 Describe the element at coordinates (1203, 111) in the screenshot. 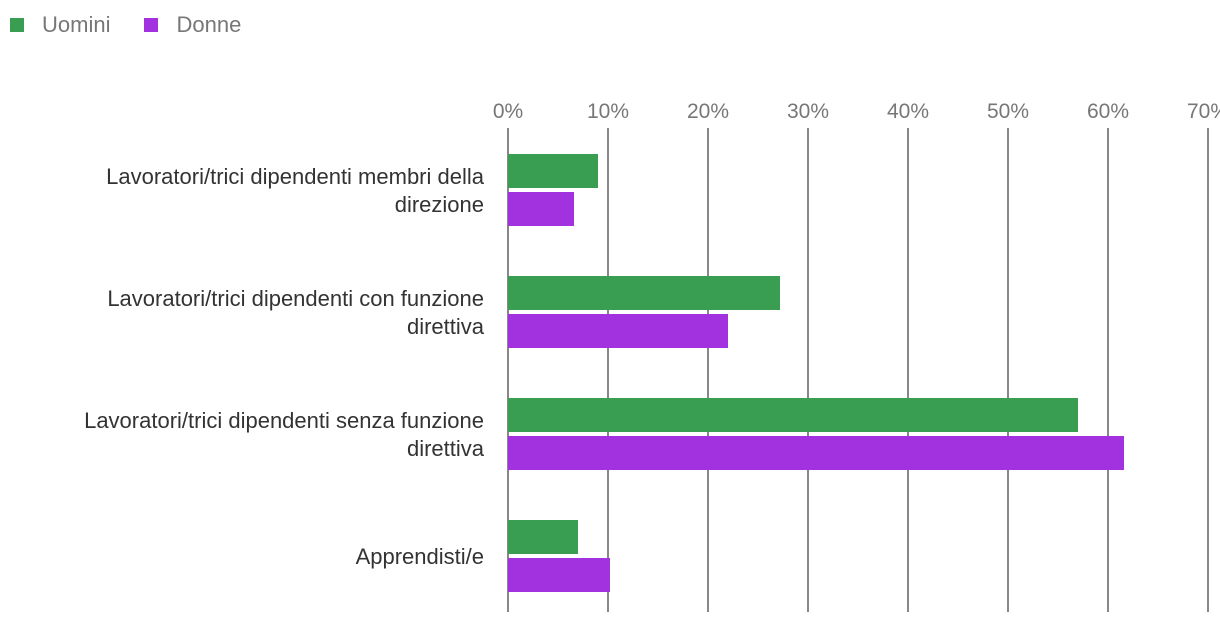

I see `x-tick-label: 70%` at that location.